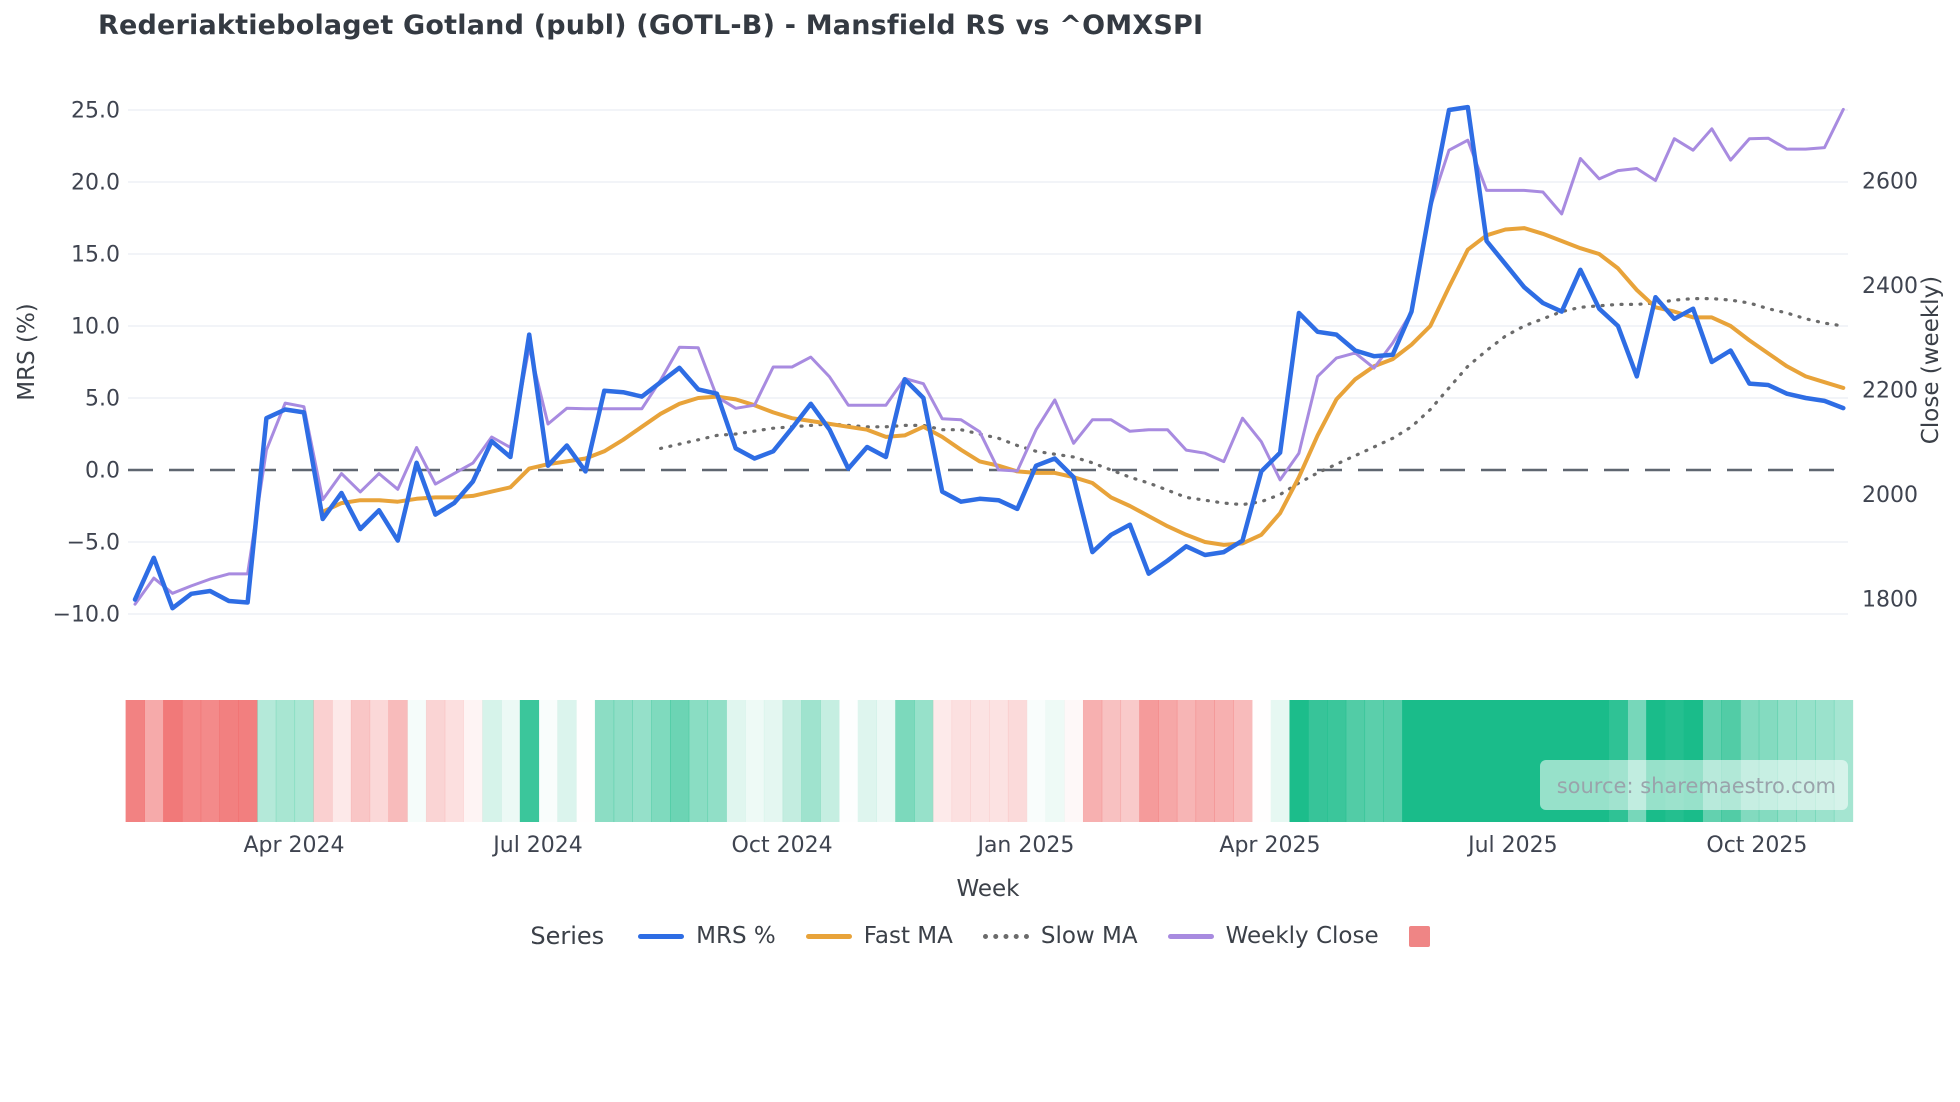 The height and width of the screenshot is (1102, 1960). Describe the element at coordinates (782, 845) in the screenshot. I see `x-tick-label: Oct 2024` at that location.